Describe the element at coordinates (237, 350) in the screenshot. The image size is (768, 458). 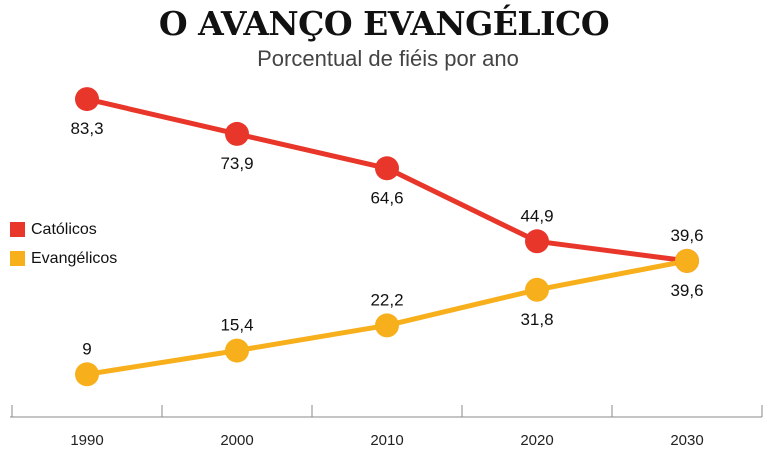
I see `data-point-evangelicos-2000` at that location.